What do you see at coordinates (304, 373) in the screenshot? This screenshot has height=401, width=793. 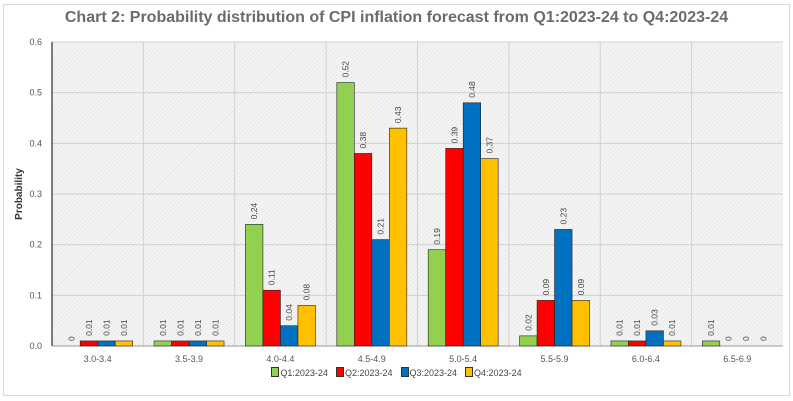 I see `legend-label: Q1:2023-24` at bounding box center [304, 373].